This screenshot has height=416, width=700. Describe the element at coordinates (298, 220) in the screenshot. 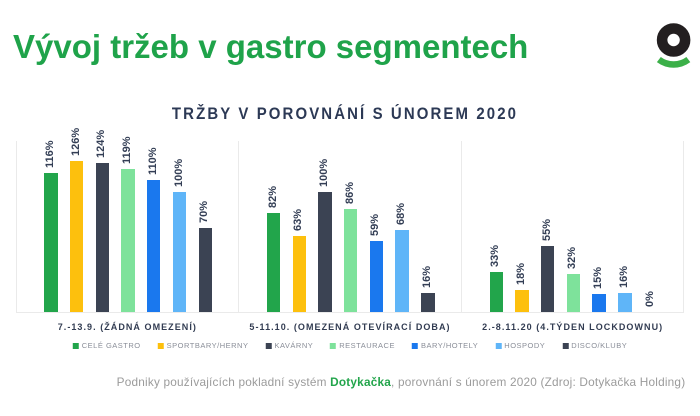

I see `bar-value-label: 63%` at that location.